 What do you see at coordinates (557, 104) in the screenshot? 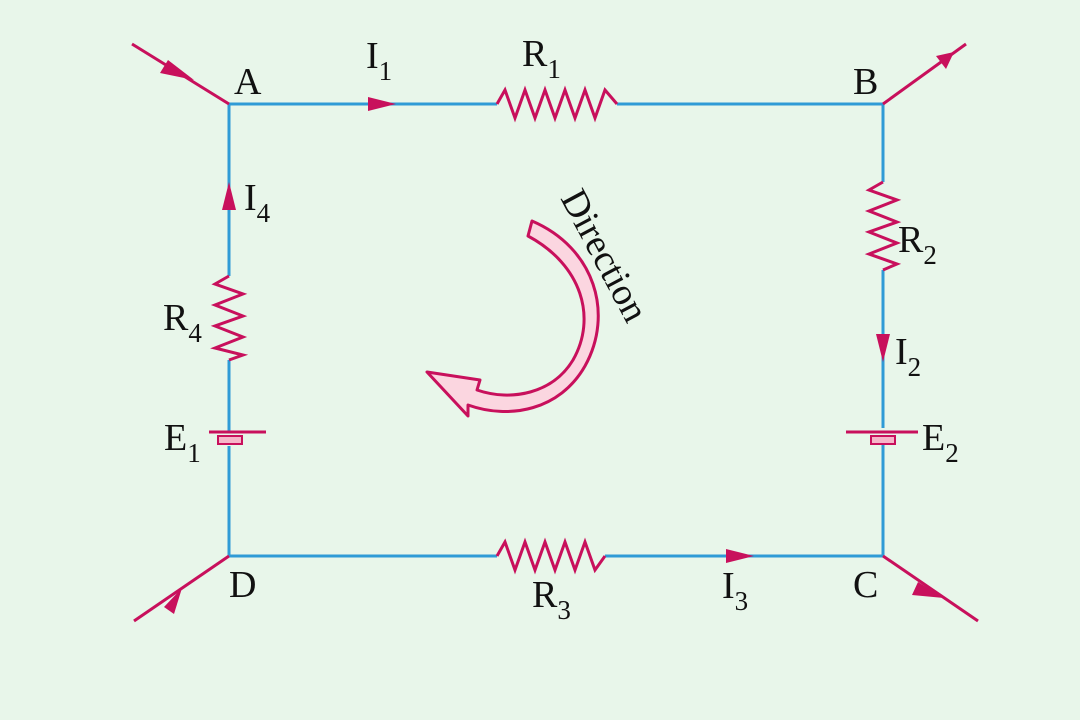
I see `resistor-r1` at bounding box center [557, 104].